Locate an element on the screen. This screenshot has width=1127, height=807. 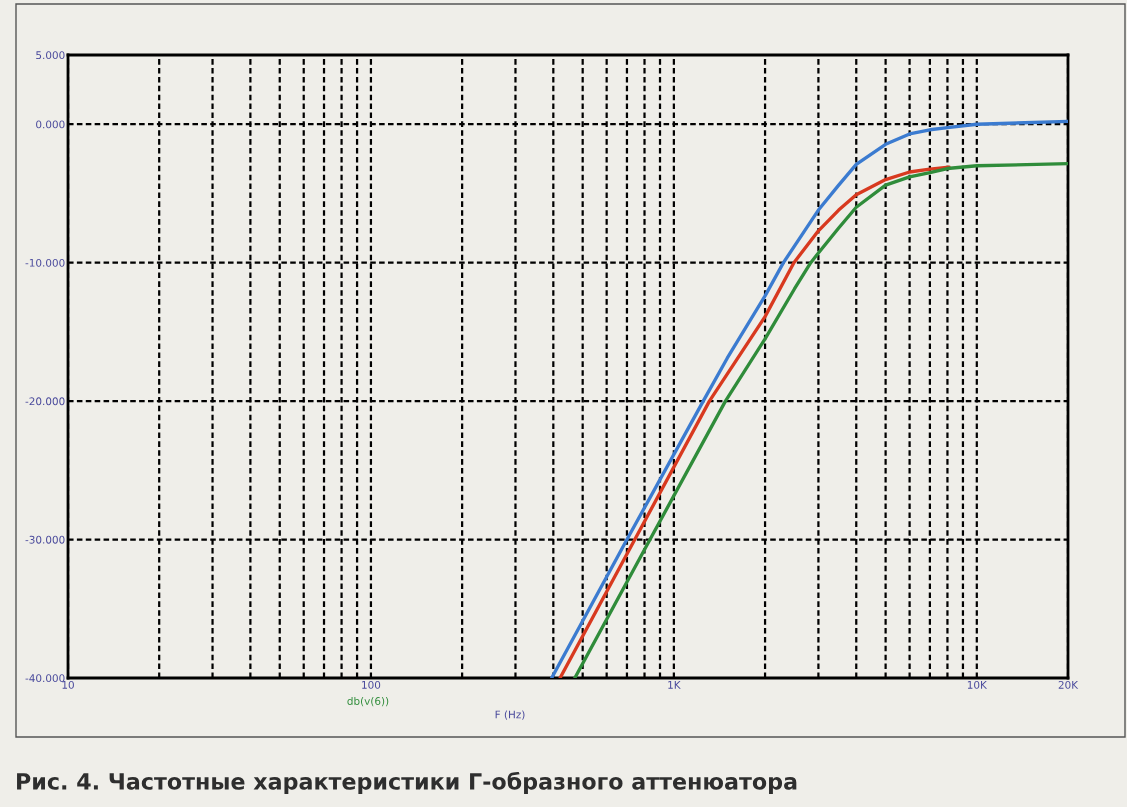
y-tick-label: -10.000 is located at coordinates (45, 262).